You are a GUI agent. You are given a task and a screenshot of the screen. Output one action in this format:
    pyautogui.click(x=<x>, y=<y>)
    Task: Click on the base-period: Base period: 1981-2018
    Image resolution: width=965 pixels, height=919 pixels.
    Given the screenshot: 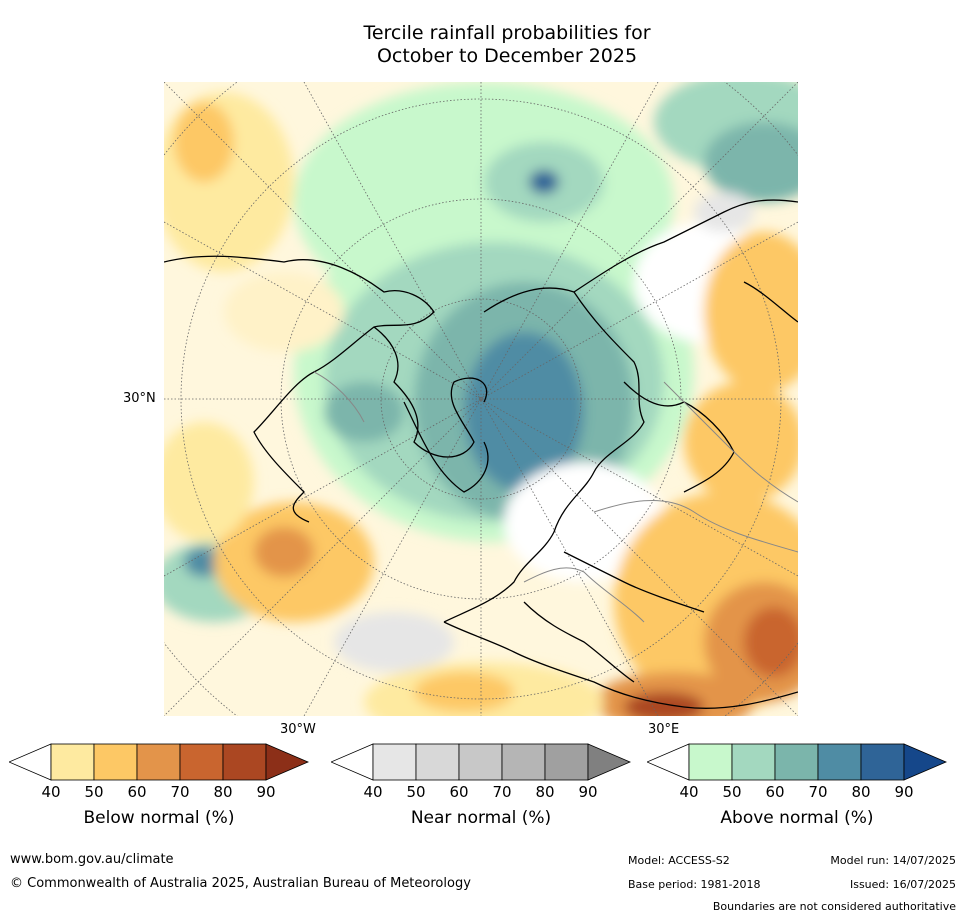 What is the action you would take?
    pyautogui.click(x=694, y=884)
    